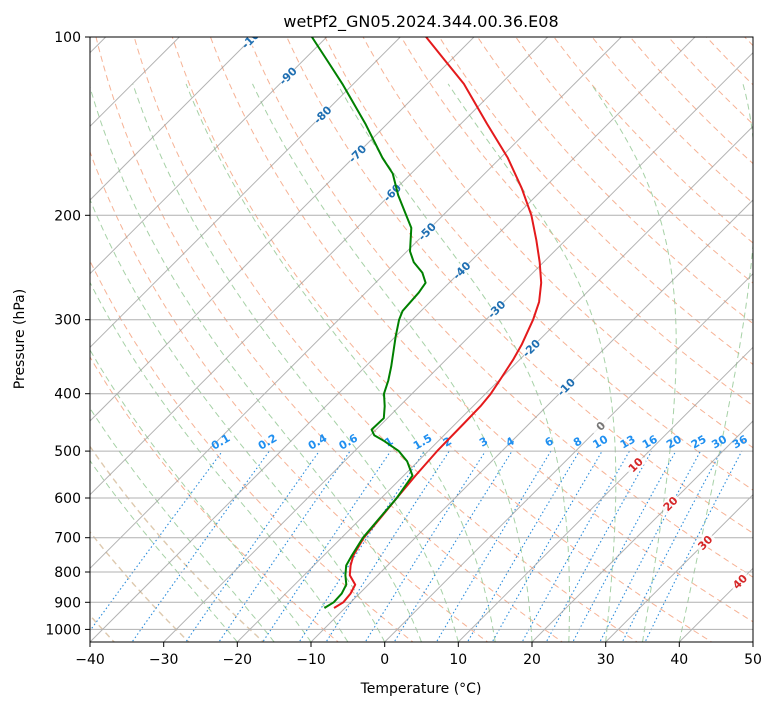 Image resolution: width=775 pixels, height=708 pixels. What do you see at coordinates (384, 660) in the screenshot?
I see `x-tick-label: 0` at bounding box center [384, 660].